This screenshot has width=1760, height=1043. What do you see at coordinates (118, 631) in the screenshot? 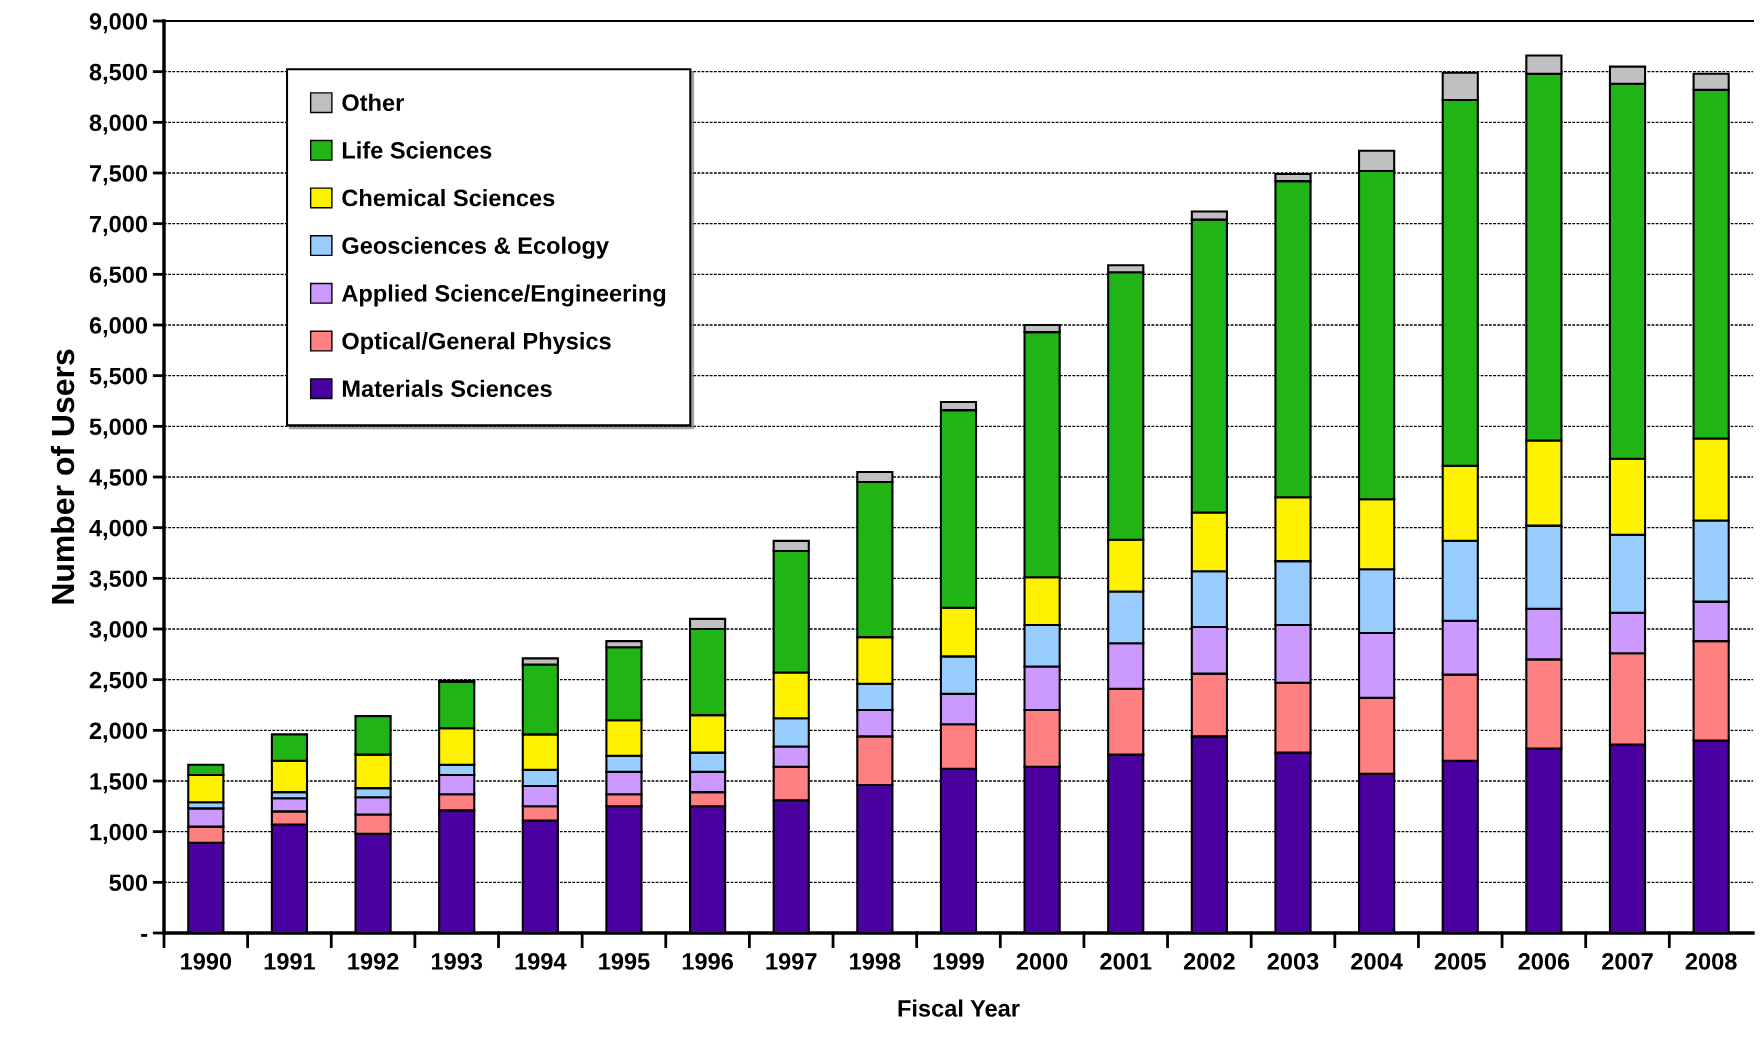
I see `y-tick-label: 3,000` at bounding box center [118, 631].